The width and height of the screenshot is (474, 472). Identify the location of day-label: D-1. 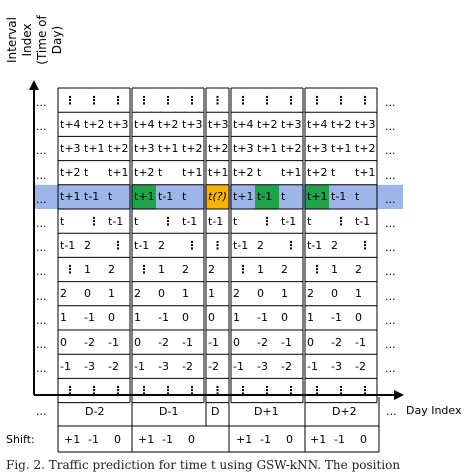
(169, 411).